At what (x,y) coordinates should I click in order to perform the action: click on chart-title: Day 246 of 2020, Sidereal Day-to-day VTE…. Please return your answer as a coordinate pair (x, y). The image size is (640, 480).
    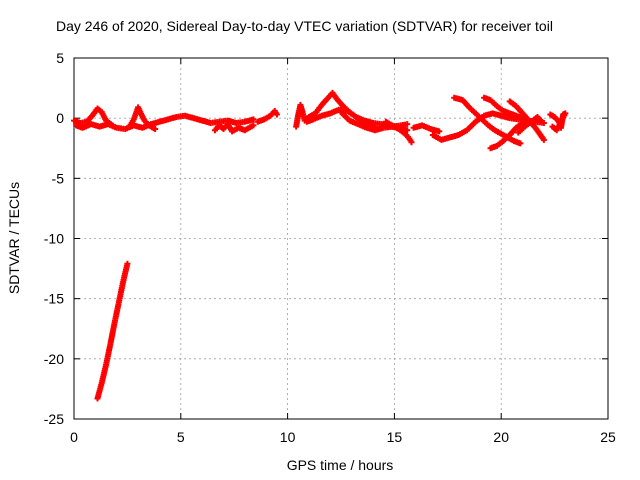
    Looking at the image, I should click on (304, 26).